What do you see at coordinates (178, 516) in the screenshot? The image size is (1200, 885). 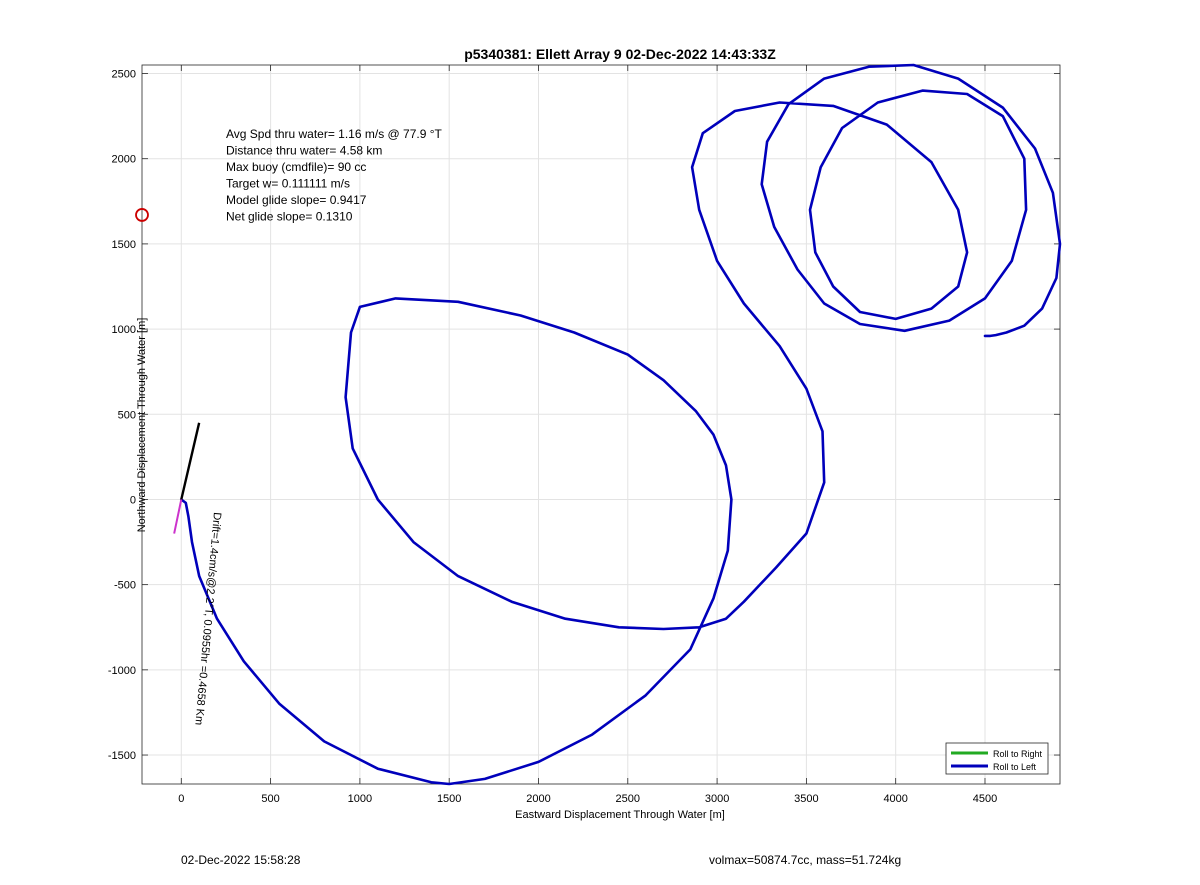 I see `heading-segment` at bounding box center [178, 516].